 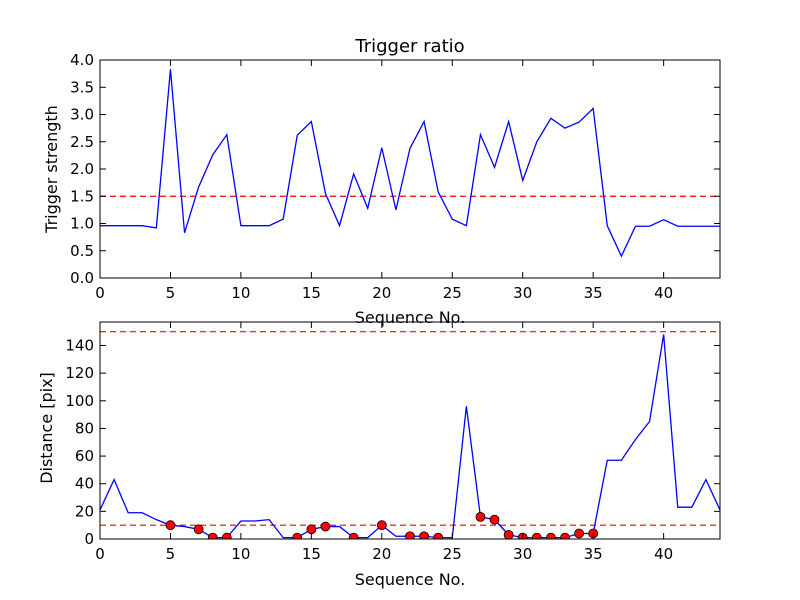 I want to click on y-tick-label: 60, so click(x=84, y=456).